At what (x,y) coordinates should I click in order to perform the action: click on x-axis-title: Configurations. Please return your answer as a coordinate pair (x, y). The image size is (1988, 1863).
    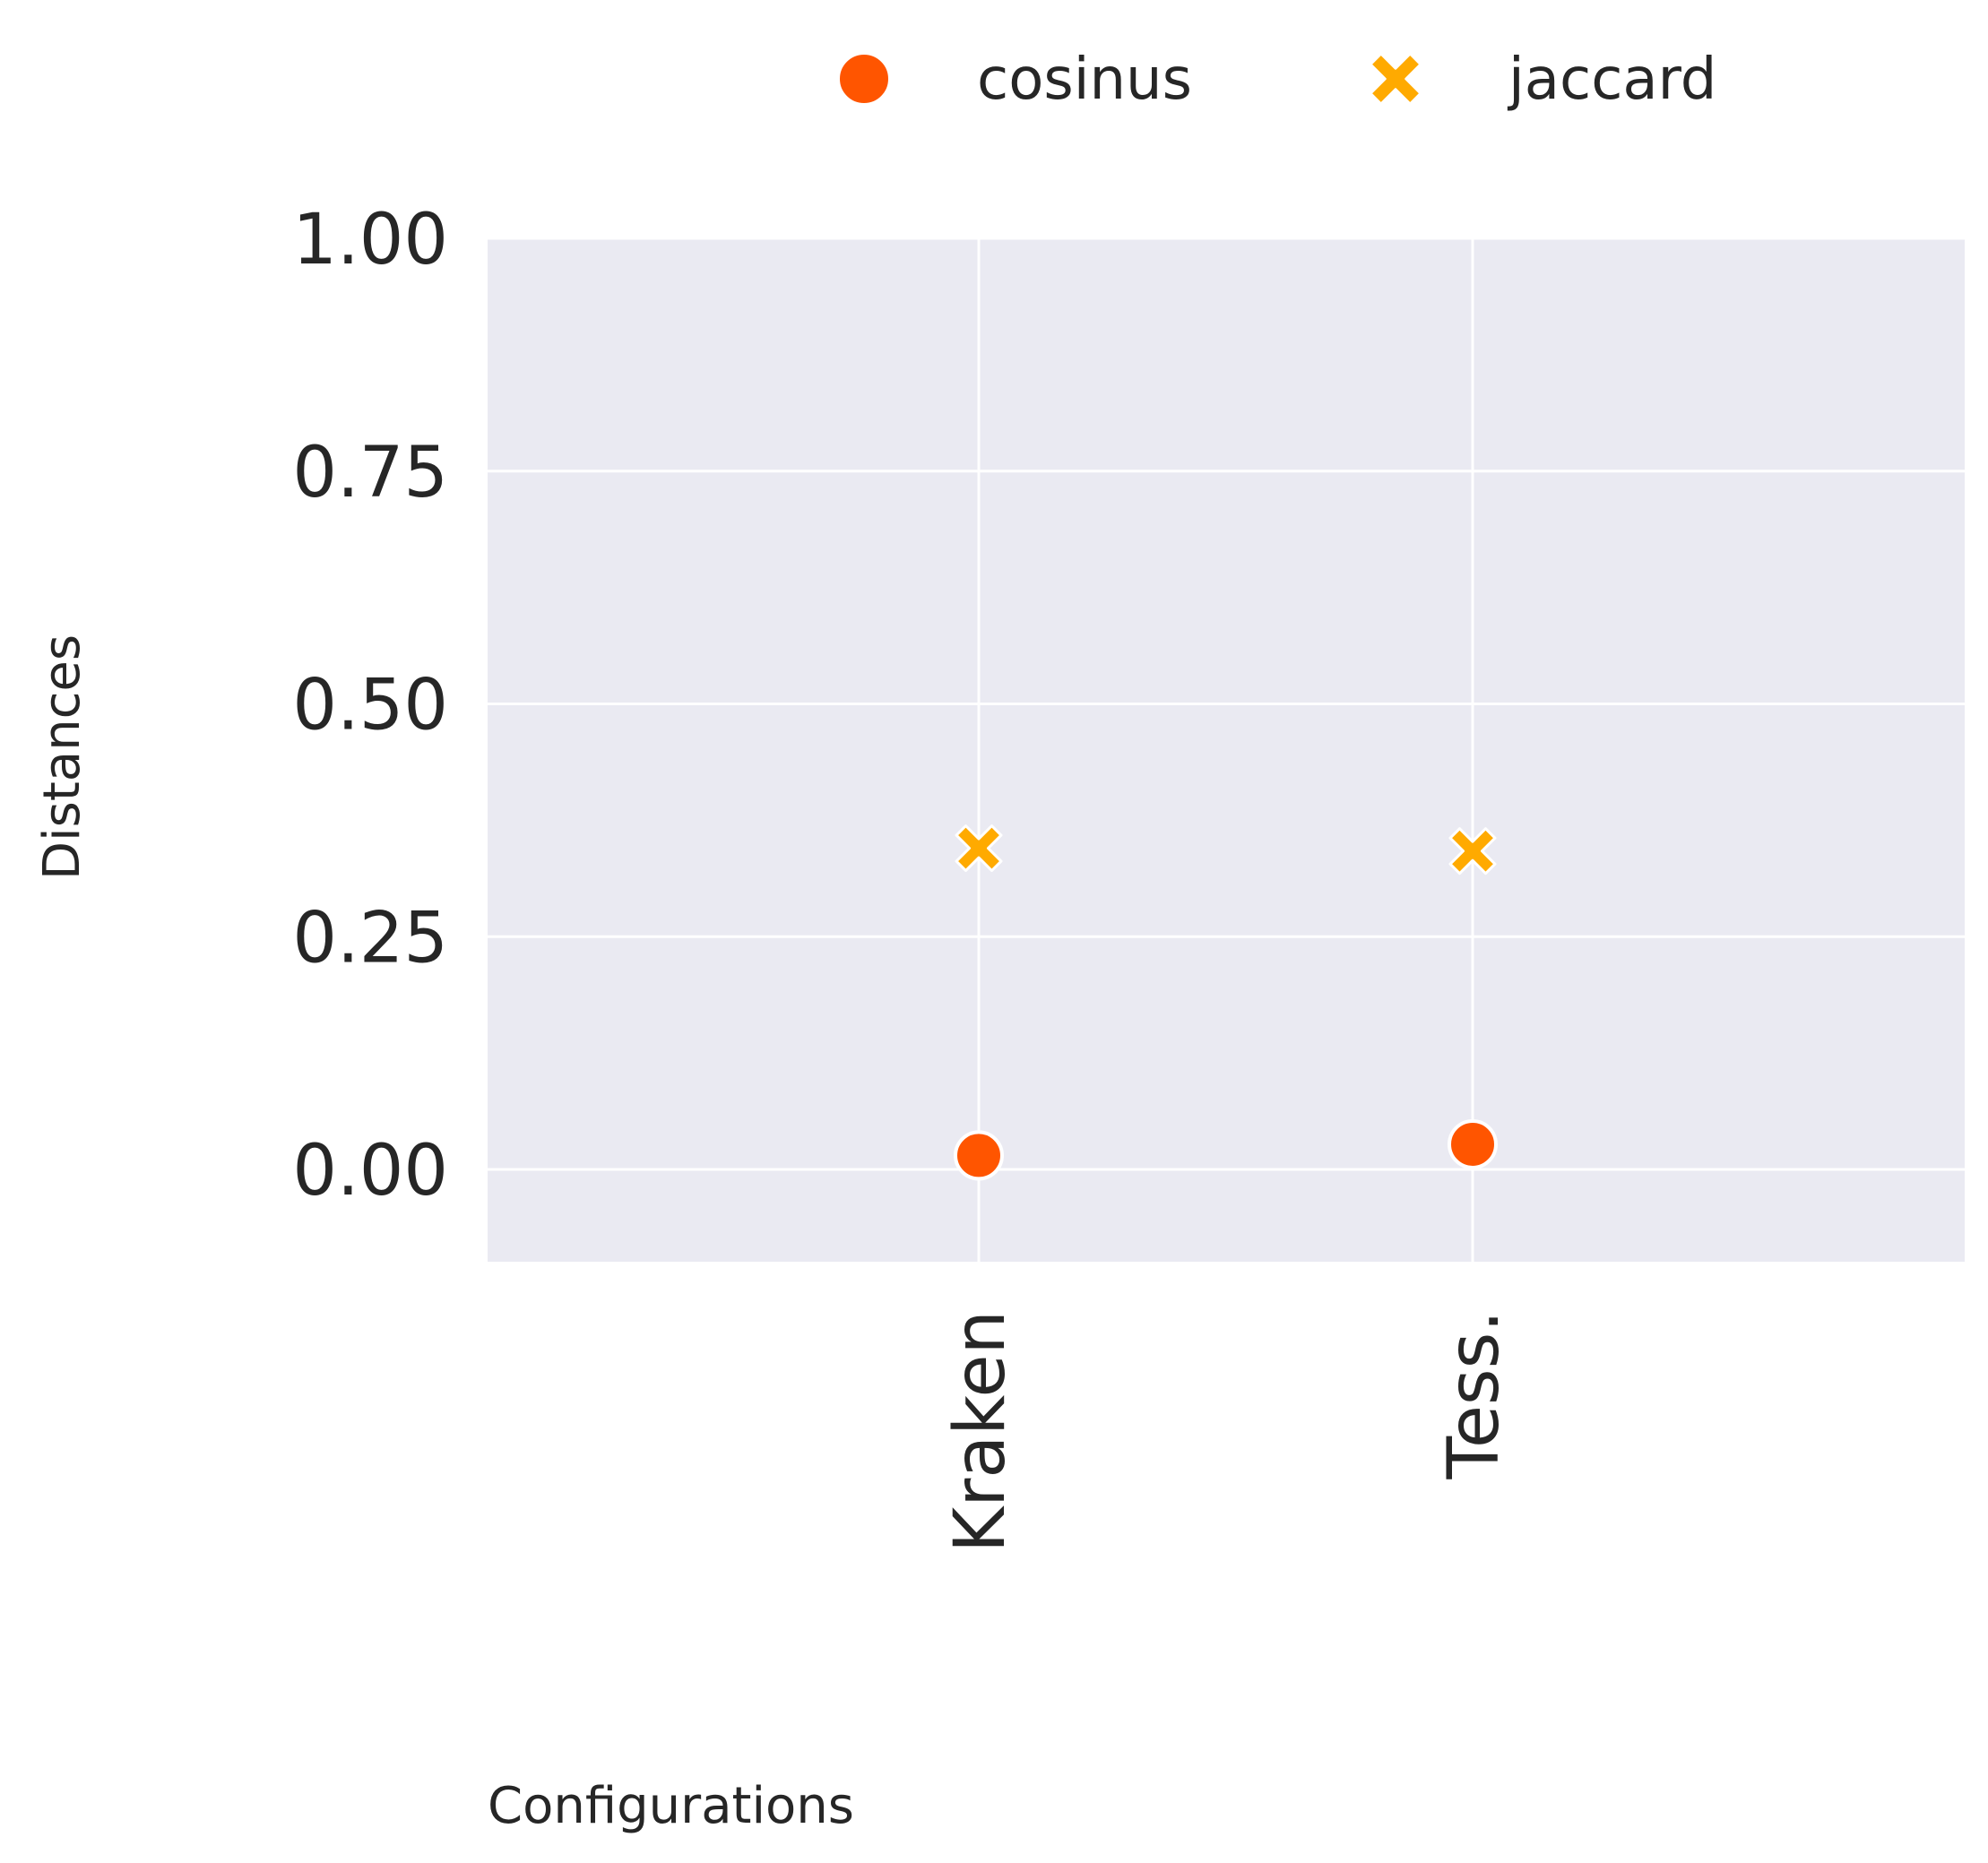
    Looking at the image, I should click on (671, 1806).